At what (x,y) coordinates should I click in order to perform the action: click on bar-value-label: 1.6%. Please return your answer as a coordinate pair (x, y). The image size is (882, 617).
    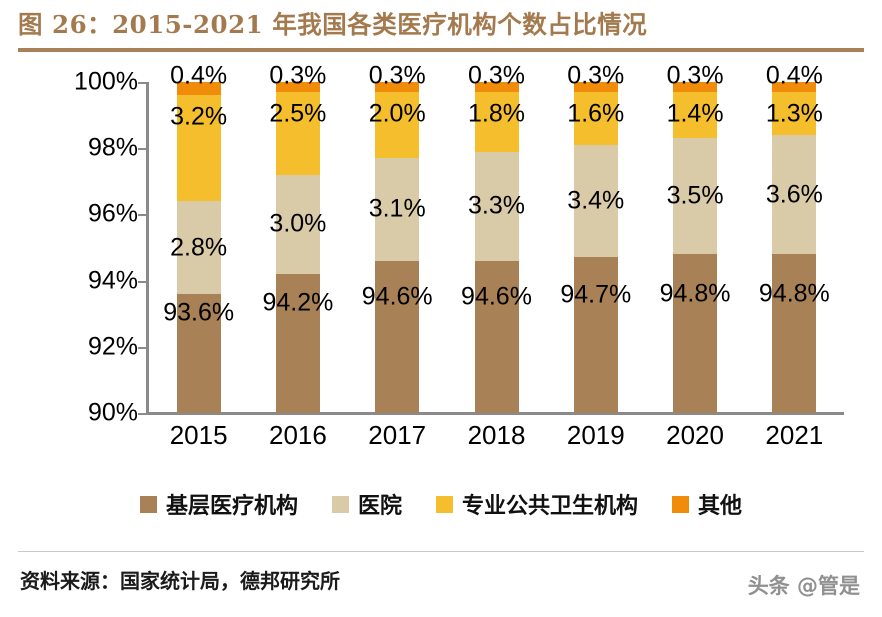
    Looking at the image, I should click on (596, 113).